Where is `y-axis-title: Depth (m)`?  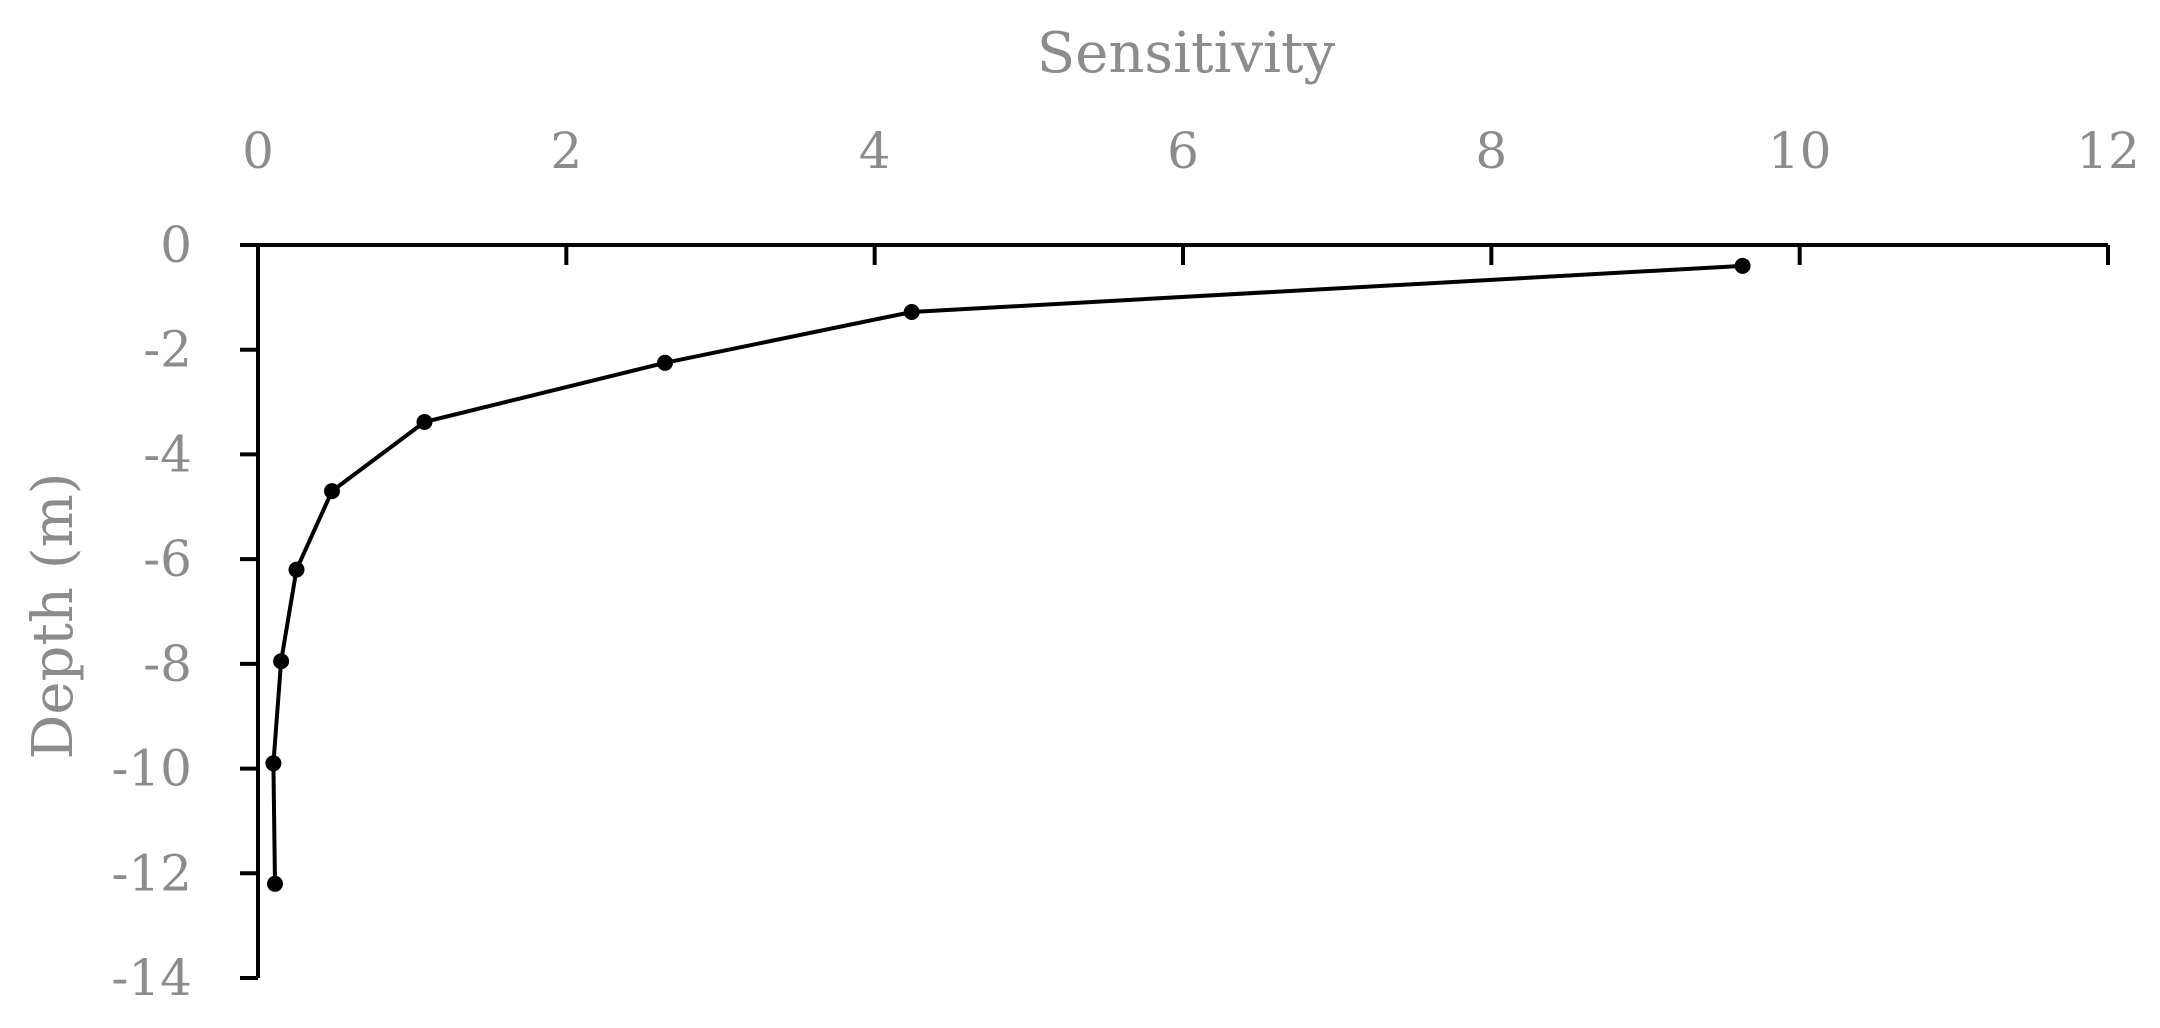
y-axis-title: Depth (m) is located at coordinates (53, 615).